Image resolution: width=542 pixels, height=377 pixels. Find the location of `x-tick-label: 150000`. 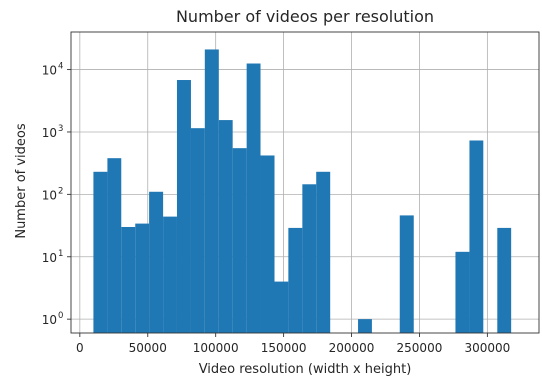

x-tick-label: 150000 is located at coordinates (284, 348).